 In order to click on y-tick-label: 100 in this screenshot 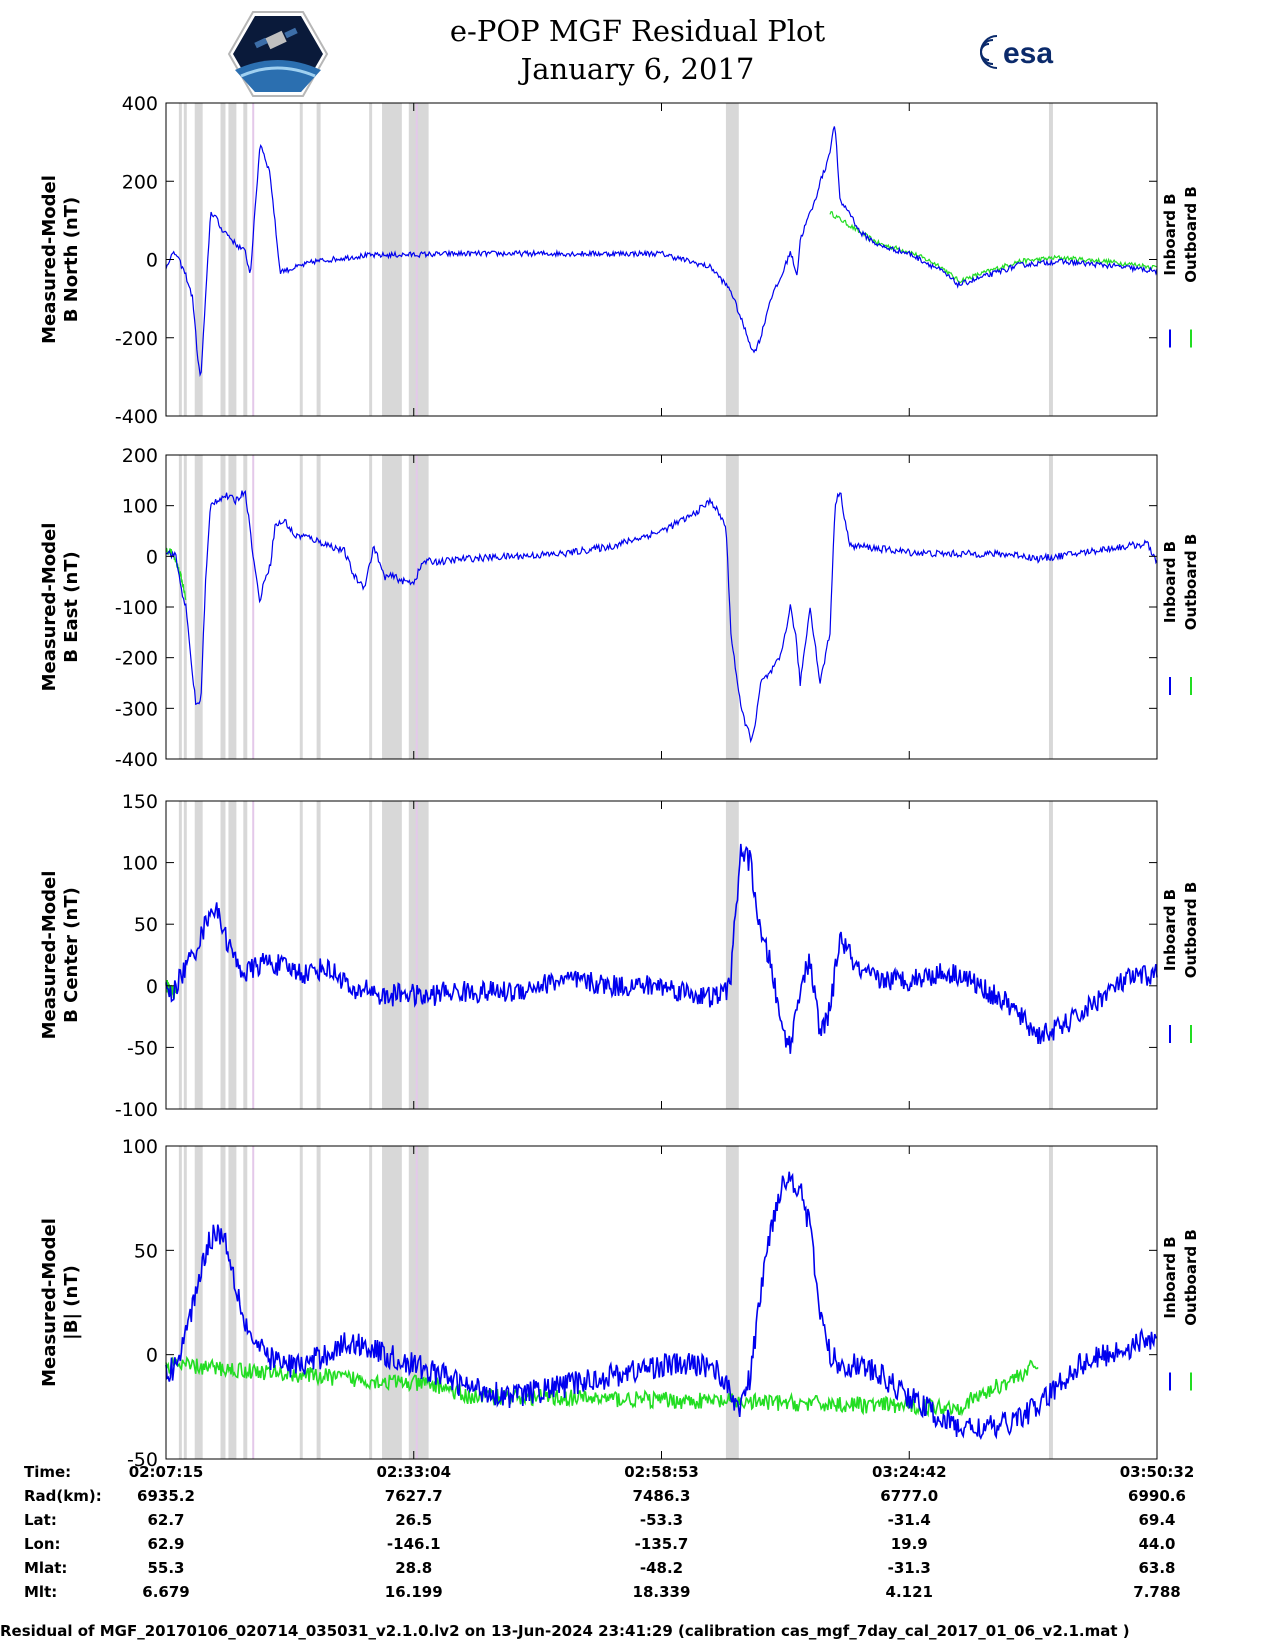, I will do `click(140, 507)`.